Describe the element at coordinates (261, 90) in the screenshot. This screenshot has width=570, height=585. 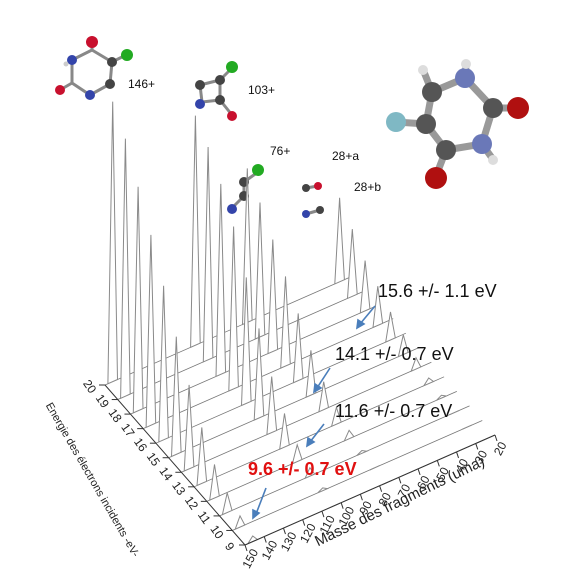
I see `fragment-label: 103+` at that location.